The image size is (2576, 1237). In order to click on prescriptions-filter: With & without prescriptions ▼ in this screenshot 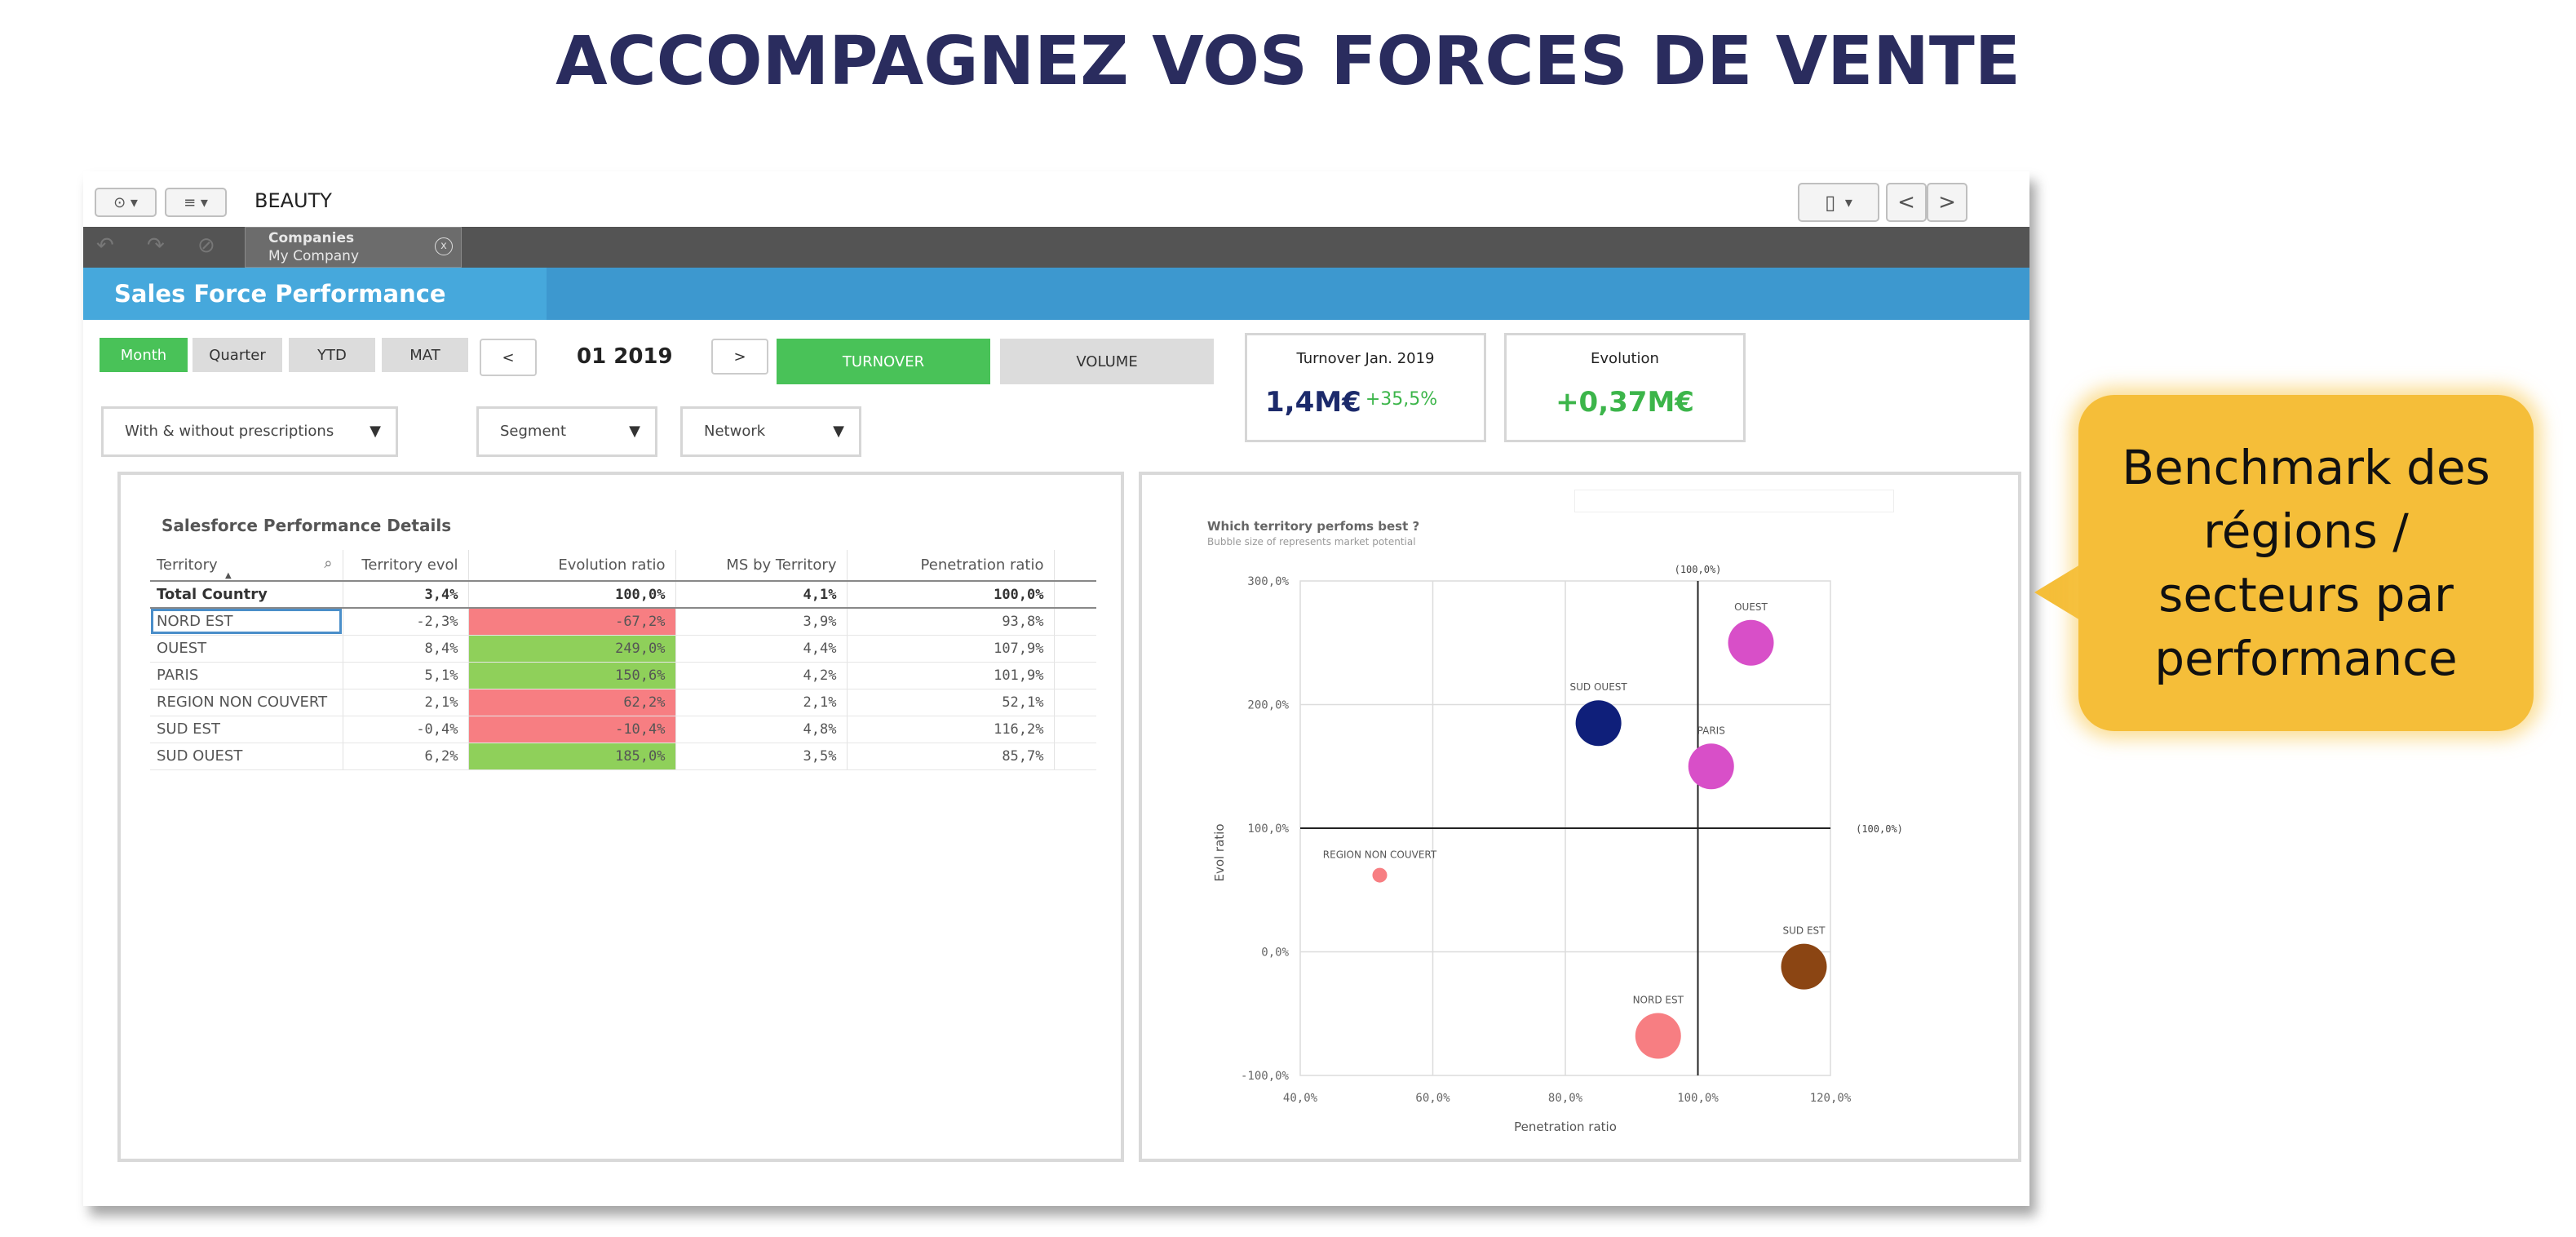, I will do `click(249, 432)`.